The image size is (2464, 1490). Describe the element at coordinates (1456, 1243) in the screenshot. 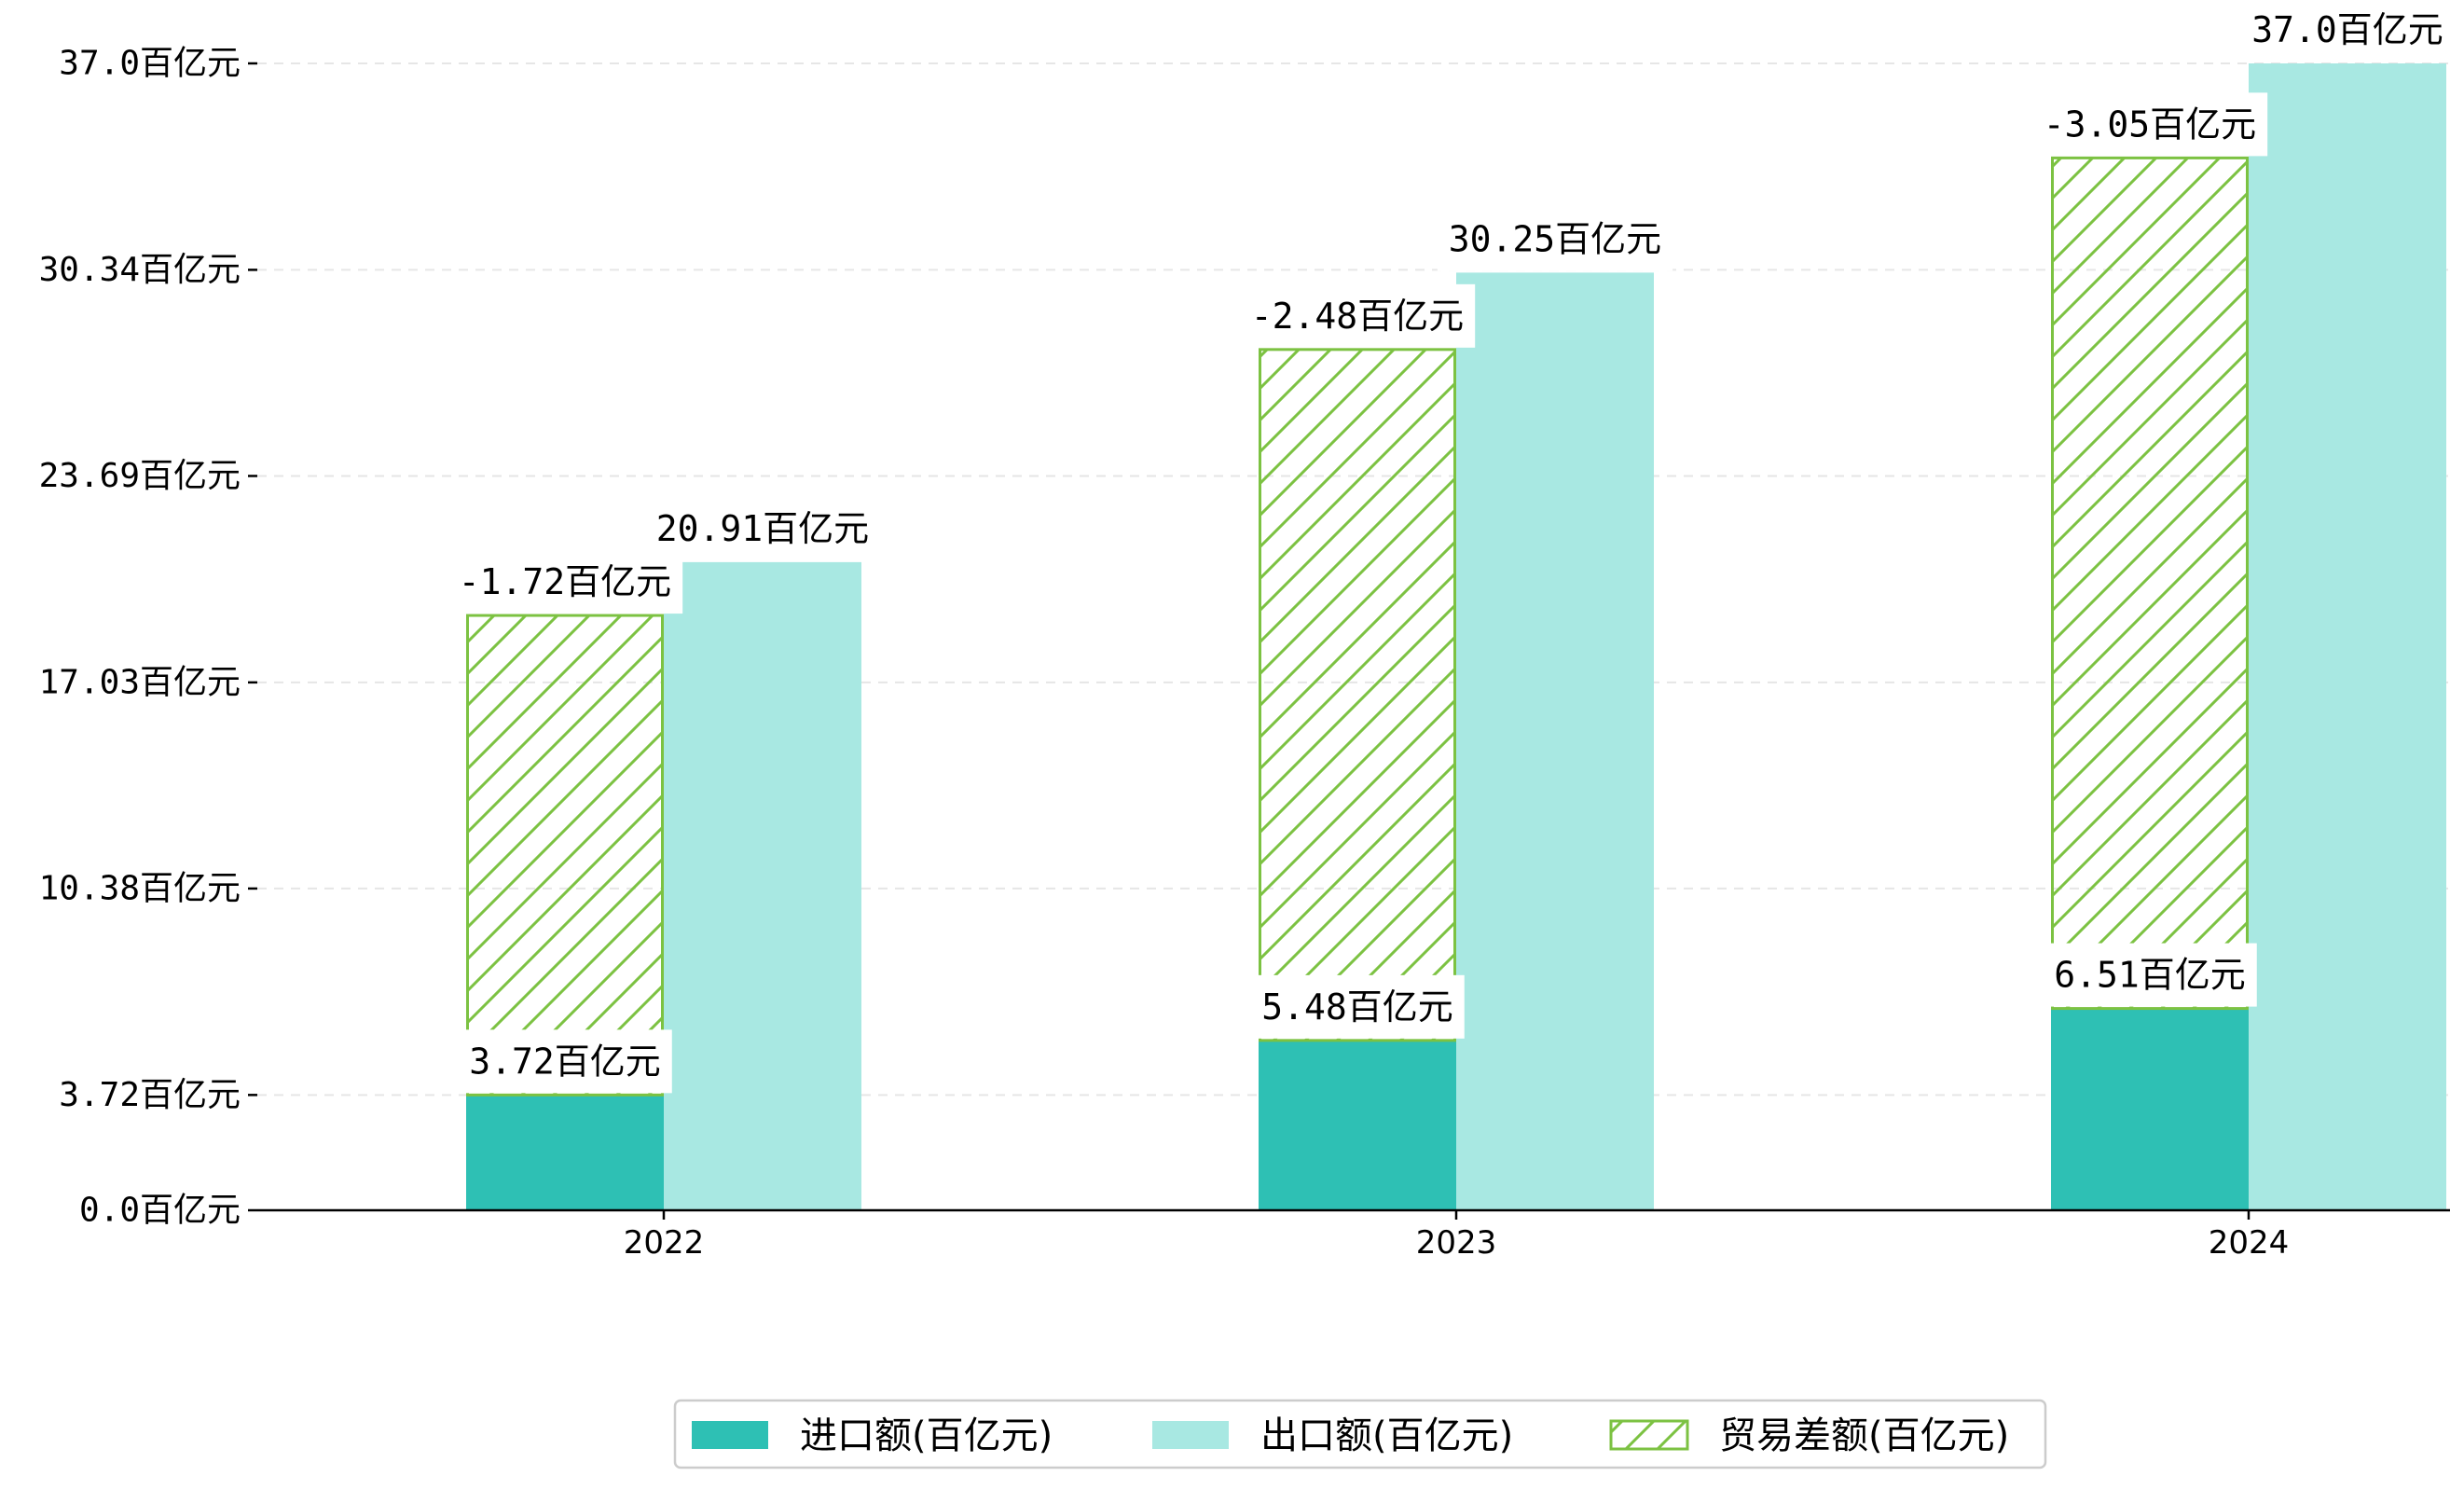

I see `x-tick-label: 2023` at that location.